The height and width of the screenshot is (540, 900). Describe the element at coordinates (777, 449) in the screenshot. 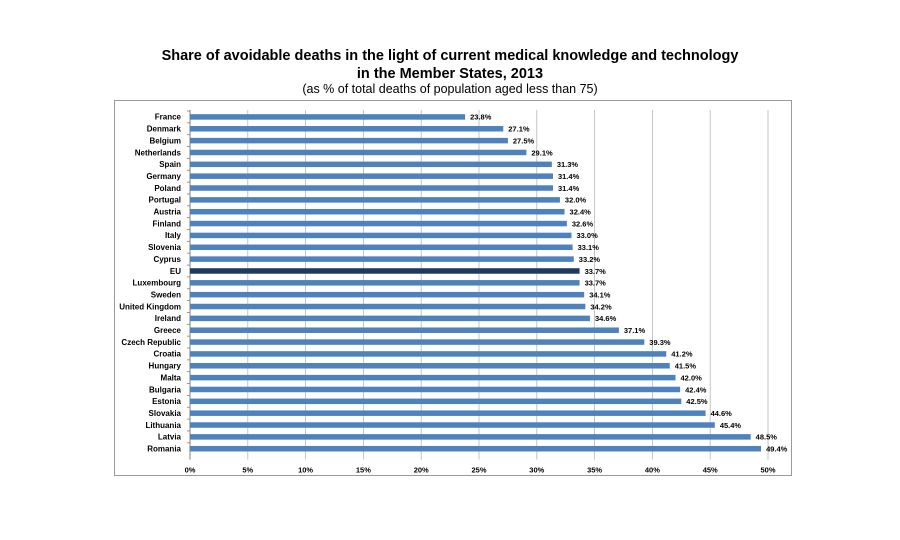

I see `data-label: 49.4%` at that location.